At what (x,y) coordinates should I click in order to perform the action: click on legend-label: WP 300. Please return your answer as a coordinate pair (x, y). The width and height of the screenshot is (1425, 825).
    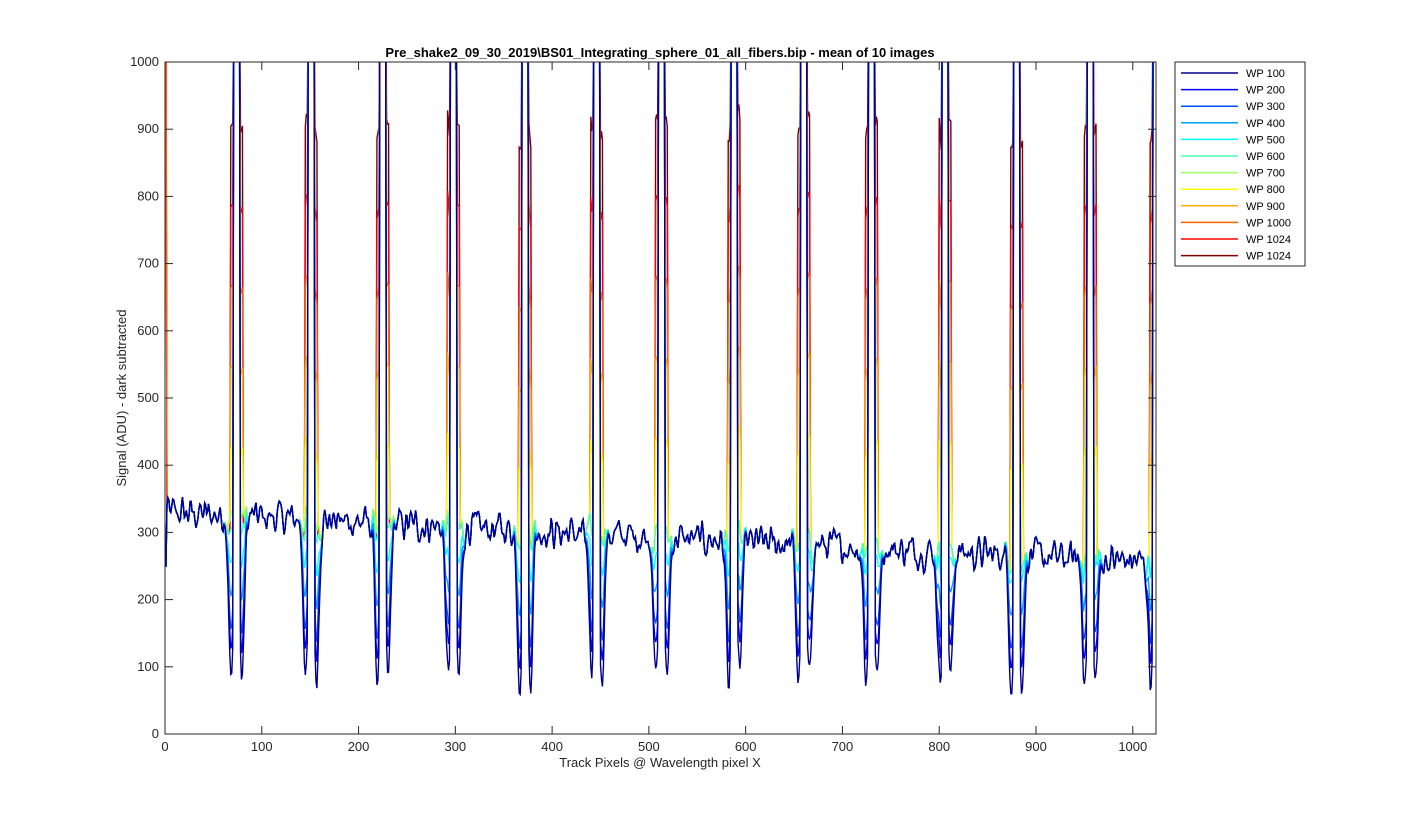
    Looking at the image, I should click on (1265, 107).